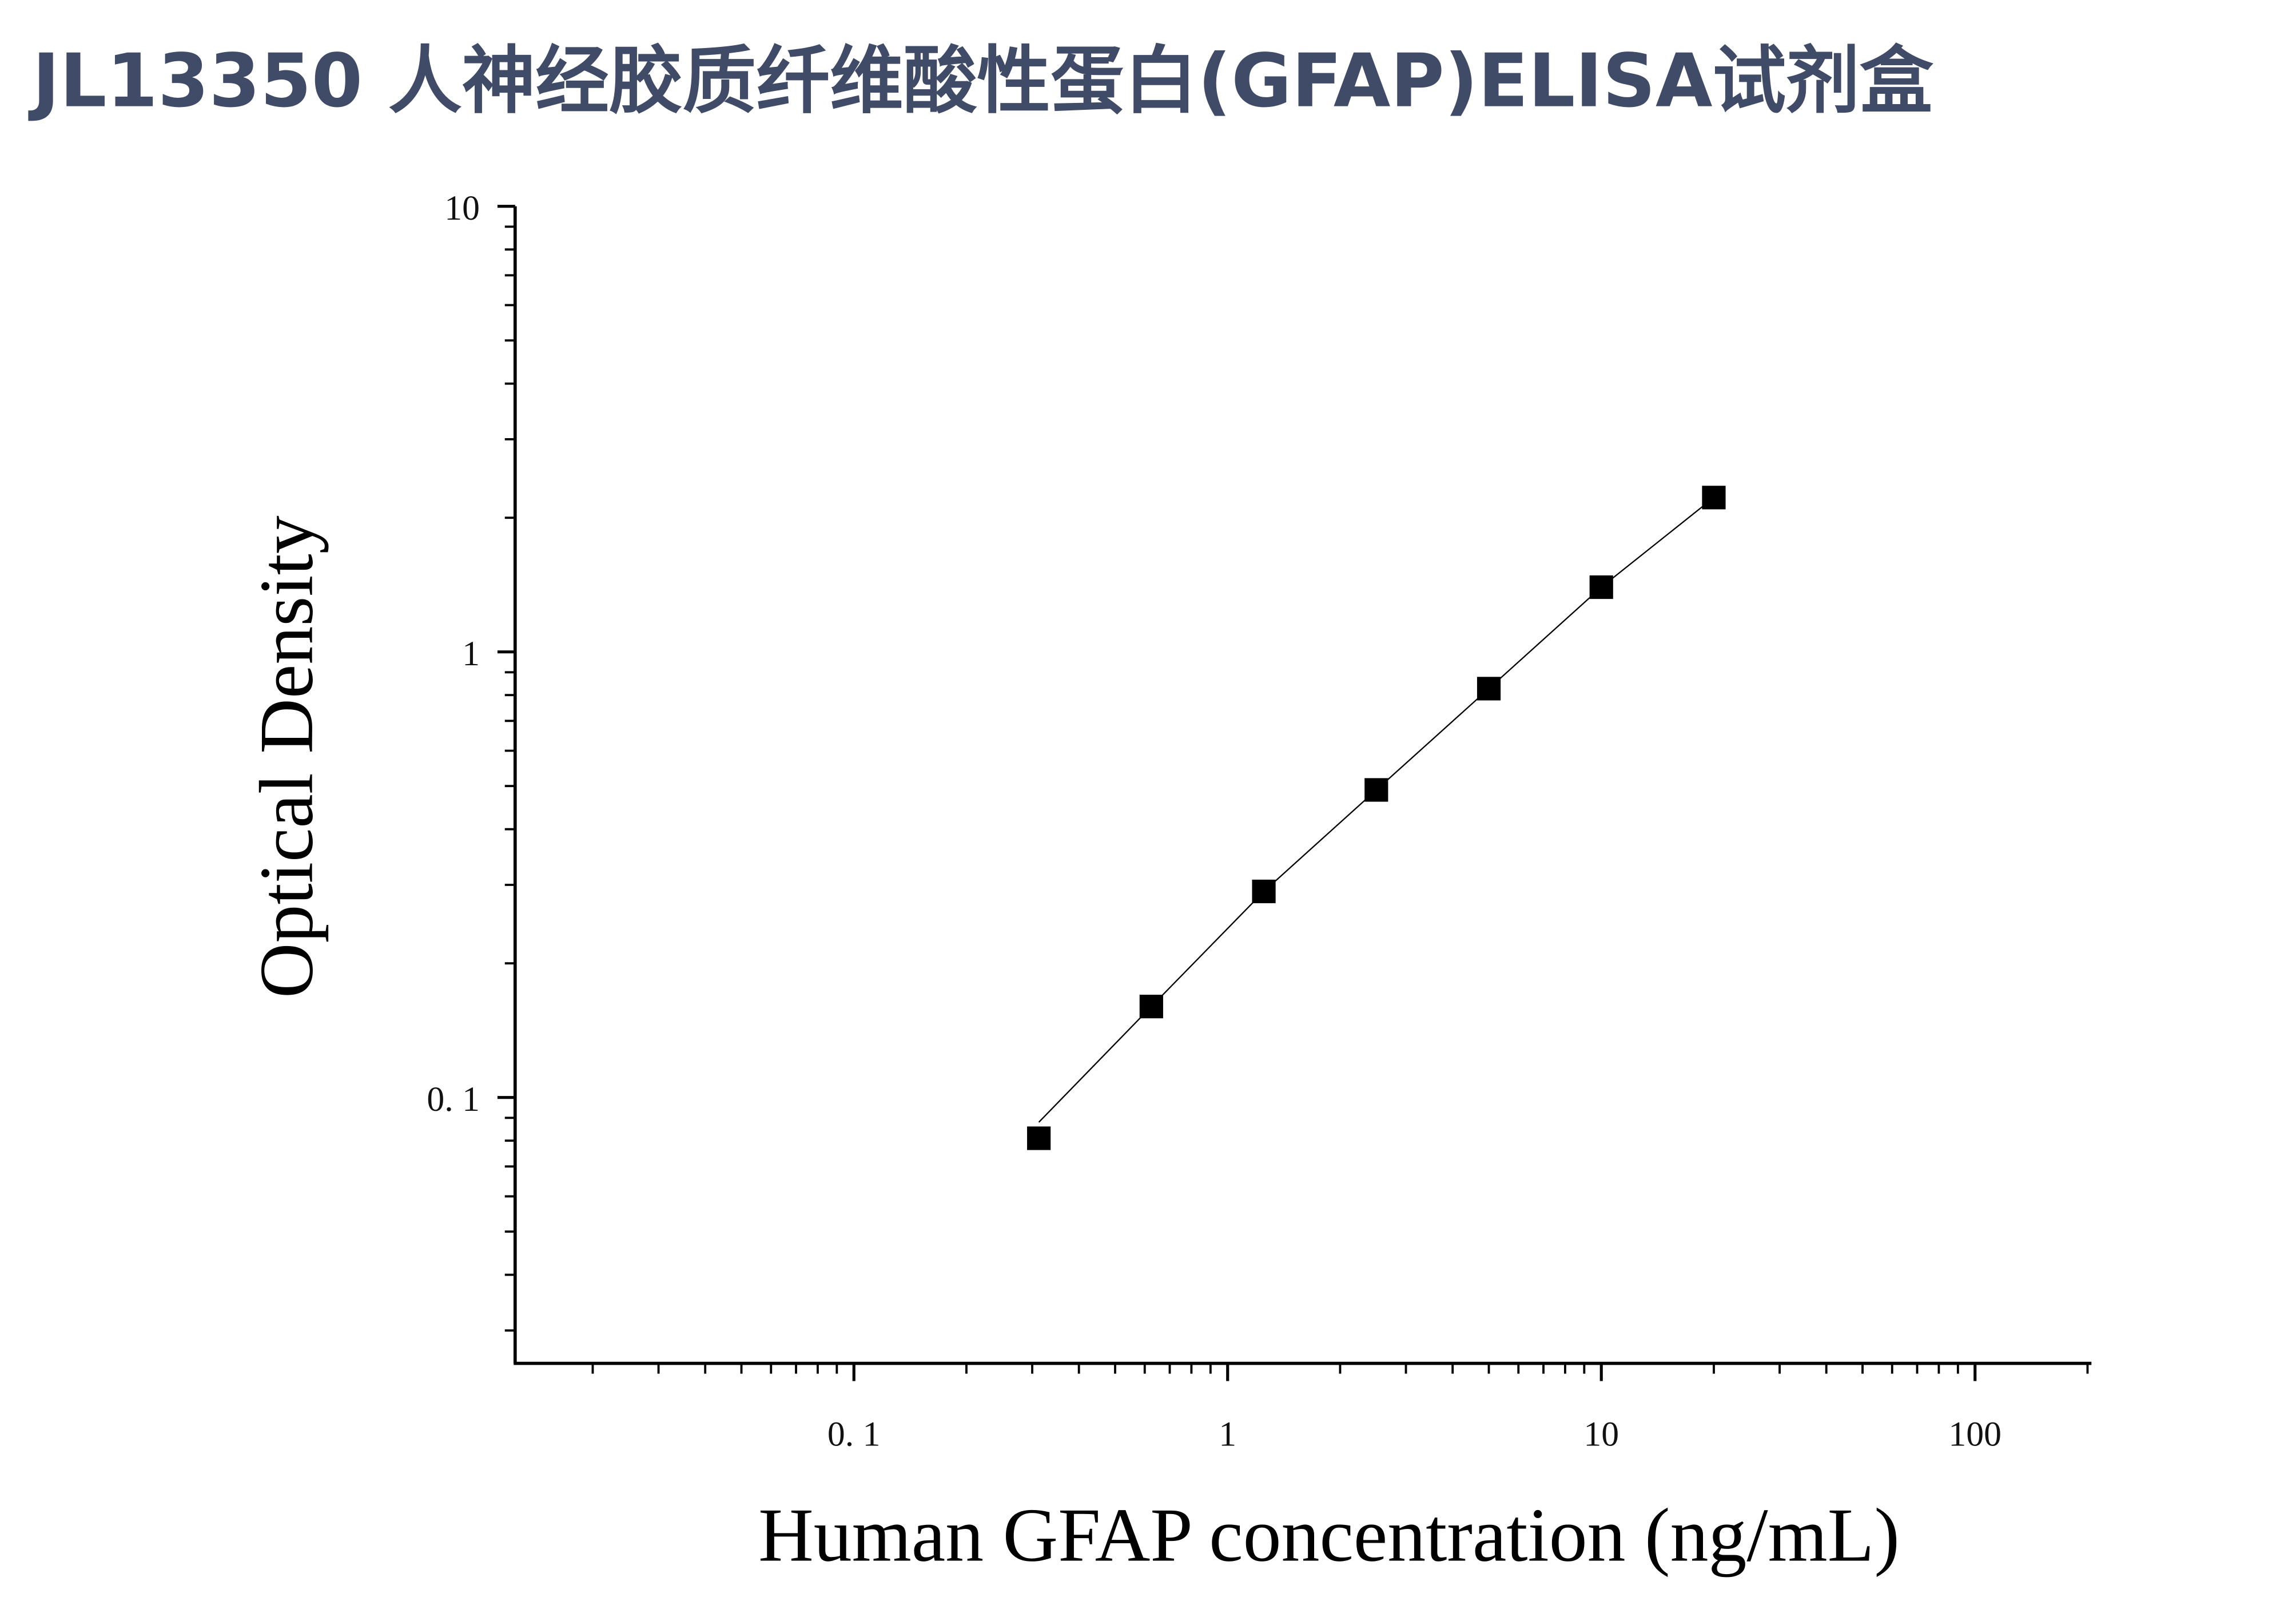  Describe the element at coordinates (1601, 1434) in the screenshot. I see `x-tick-label: 10` at that location.